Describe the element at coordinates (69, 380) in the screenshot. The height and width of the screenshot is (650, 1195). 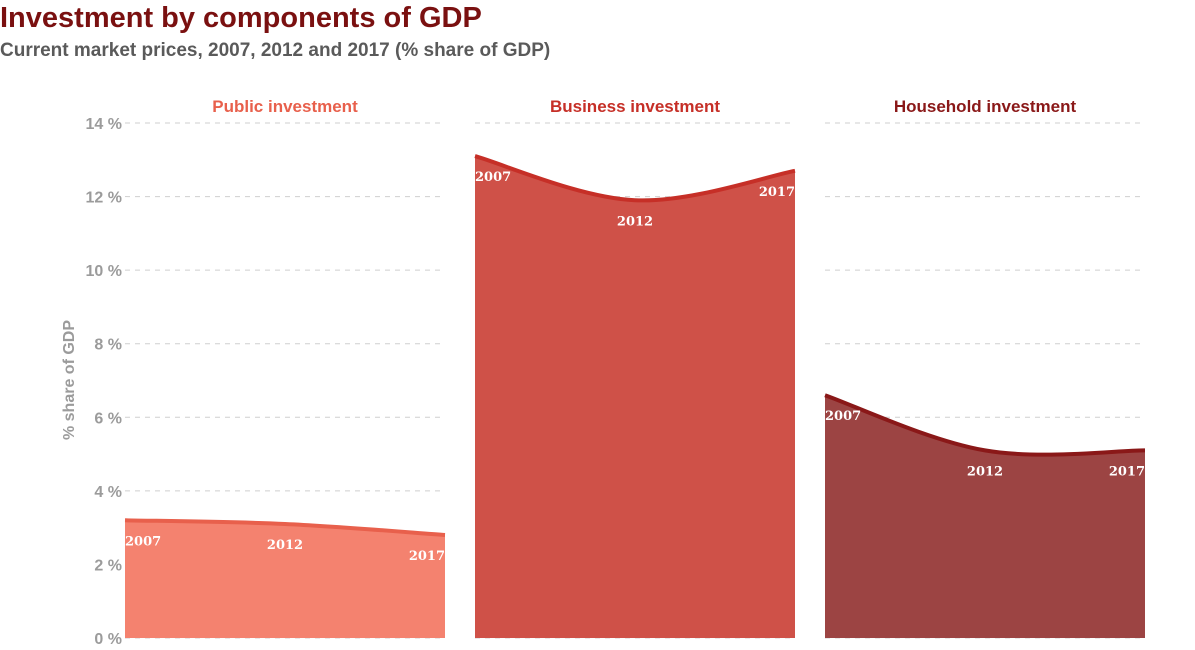
I see `y-axis-label: % share of GDP` at that location.